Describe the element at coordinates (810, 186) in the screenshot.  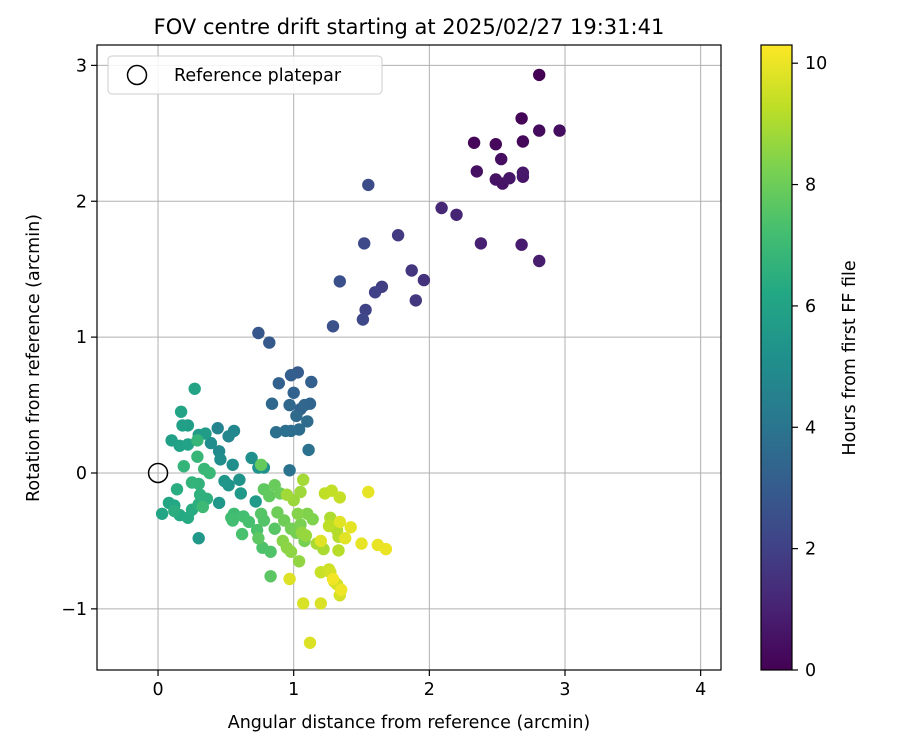
I see `colorbar-tick-label: 8` at that location.